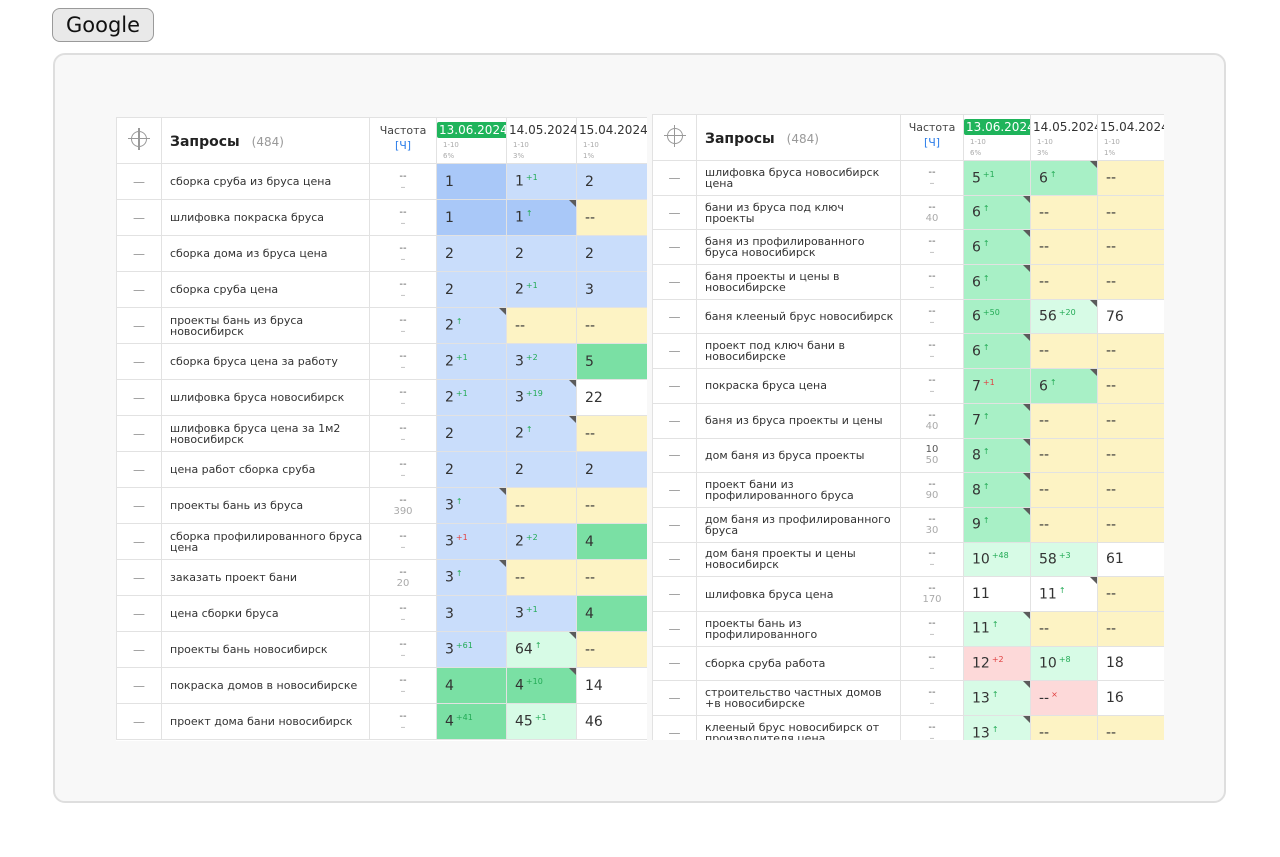 The image size is (1280, 857). I want to click on position-cell: 56 +20, so click(1064, 316).